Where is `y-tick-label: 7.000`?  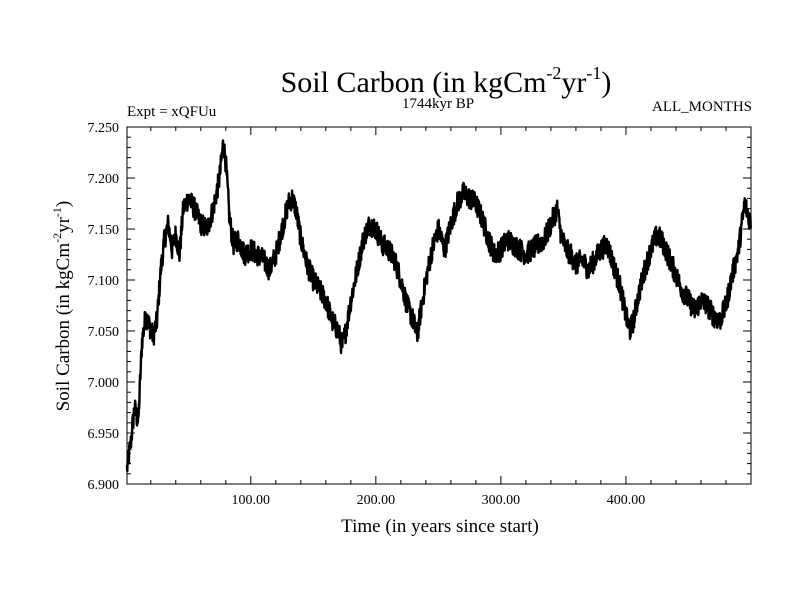 y-tick-label: 7.000 is located at coordinates (104, 383).